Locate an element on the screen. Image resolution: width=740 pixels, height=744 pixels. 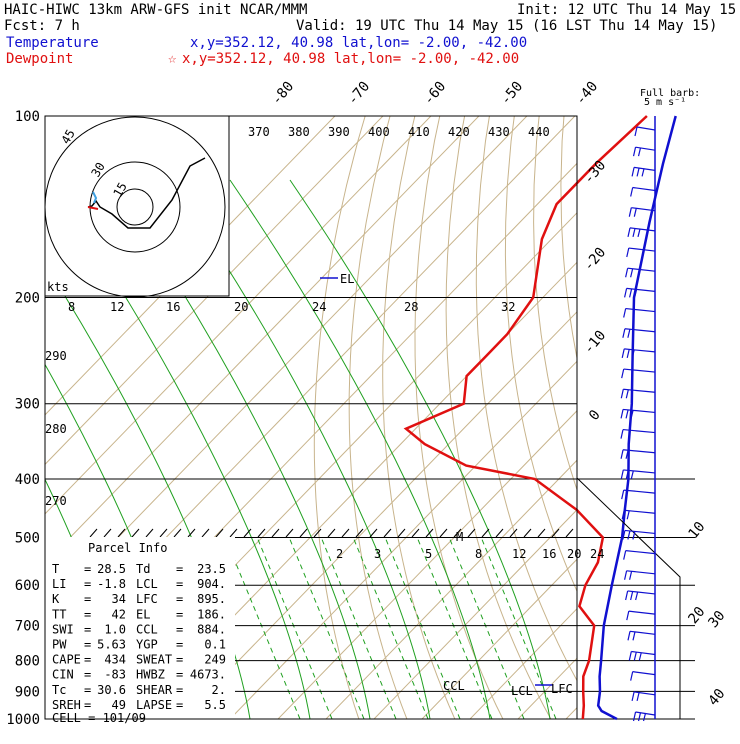
parcel-value: 1.0 is located at coordinates (115, 629).